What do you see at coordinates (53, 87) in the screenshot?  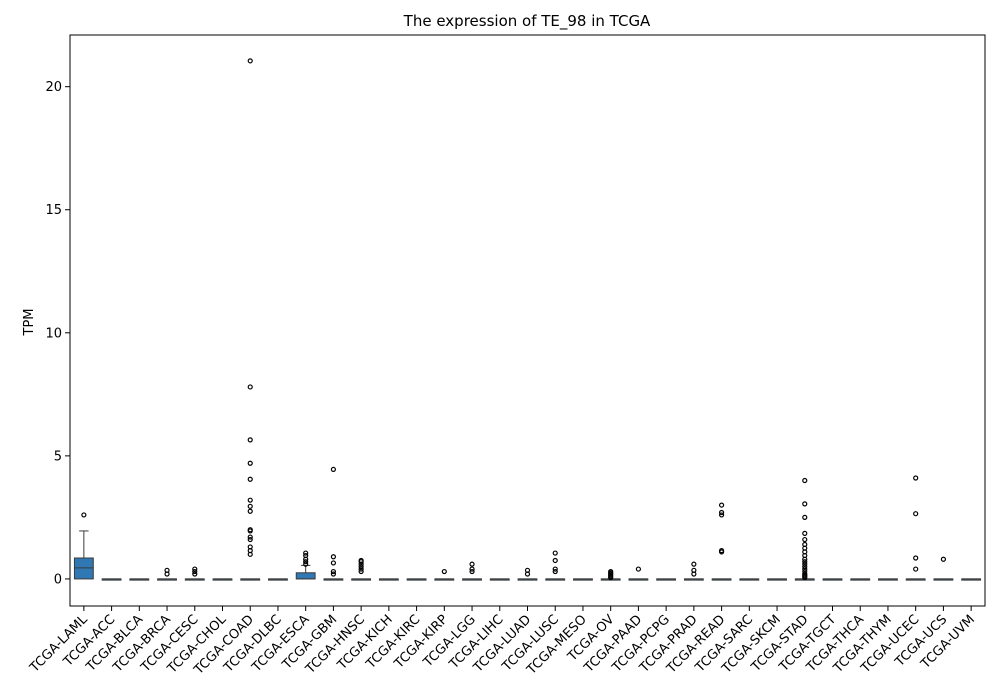 I see `y-tick-label: 20` at bounding box center [53, 87].